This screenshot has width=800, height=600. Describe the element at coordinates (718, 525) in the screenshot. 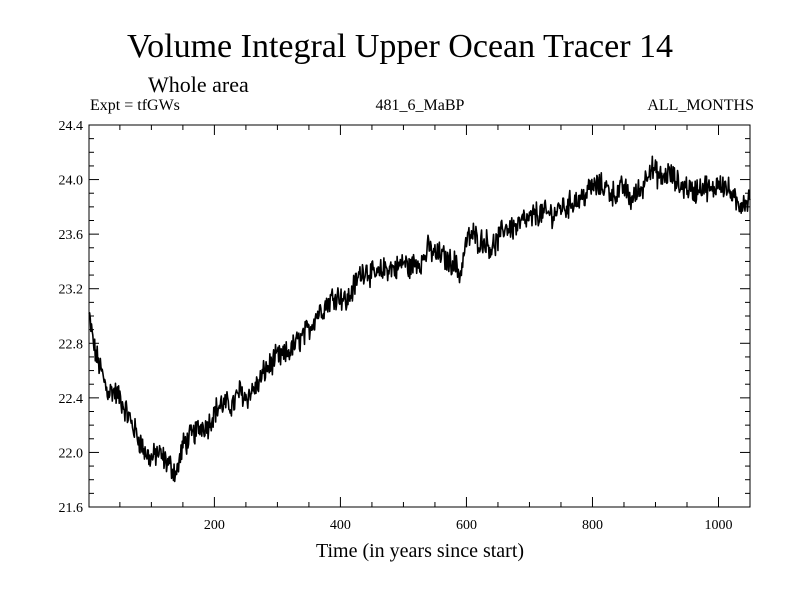

I see `x-tick-label: 1000` at that location.